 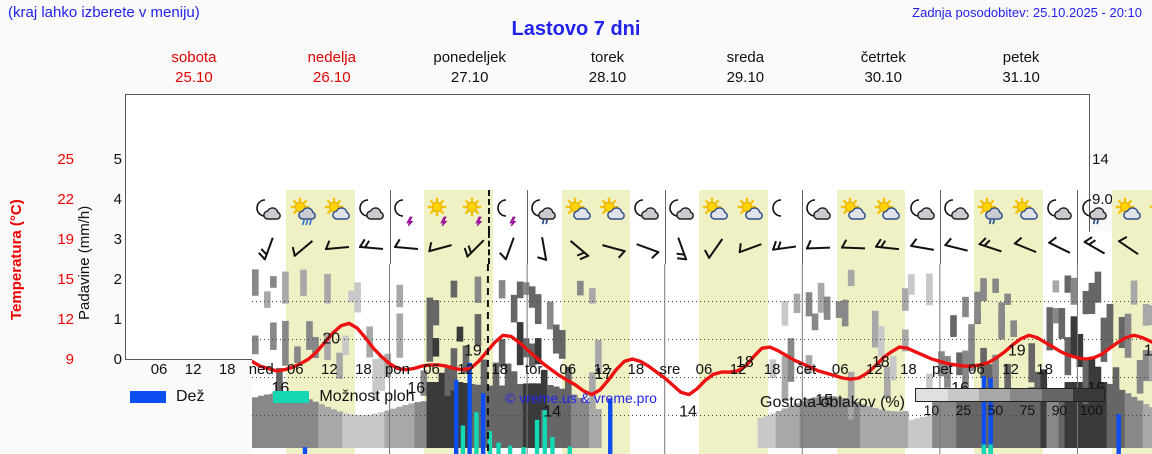 I want to click on temperature-tick: 12, so click(x=57, y=319).